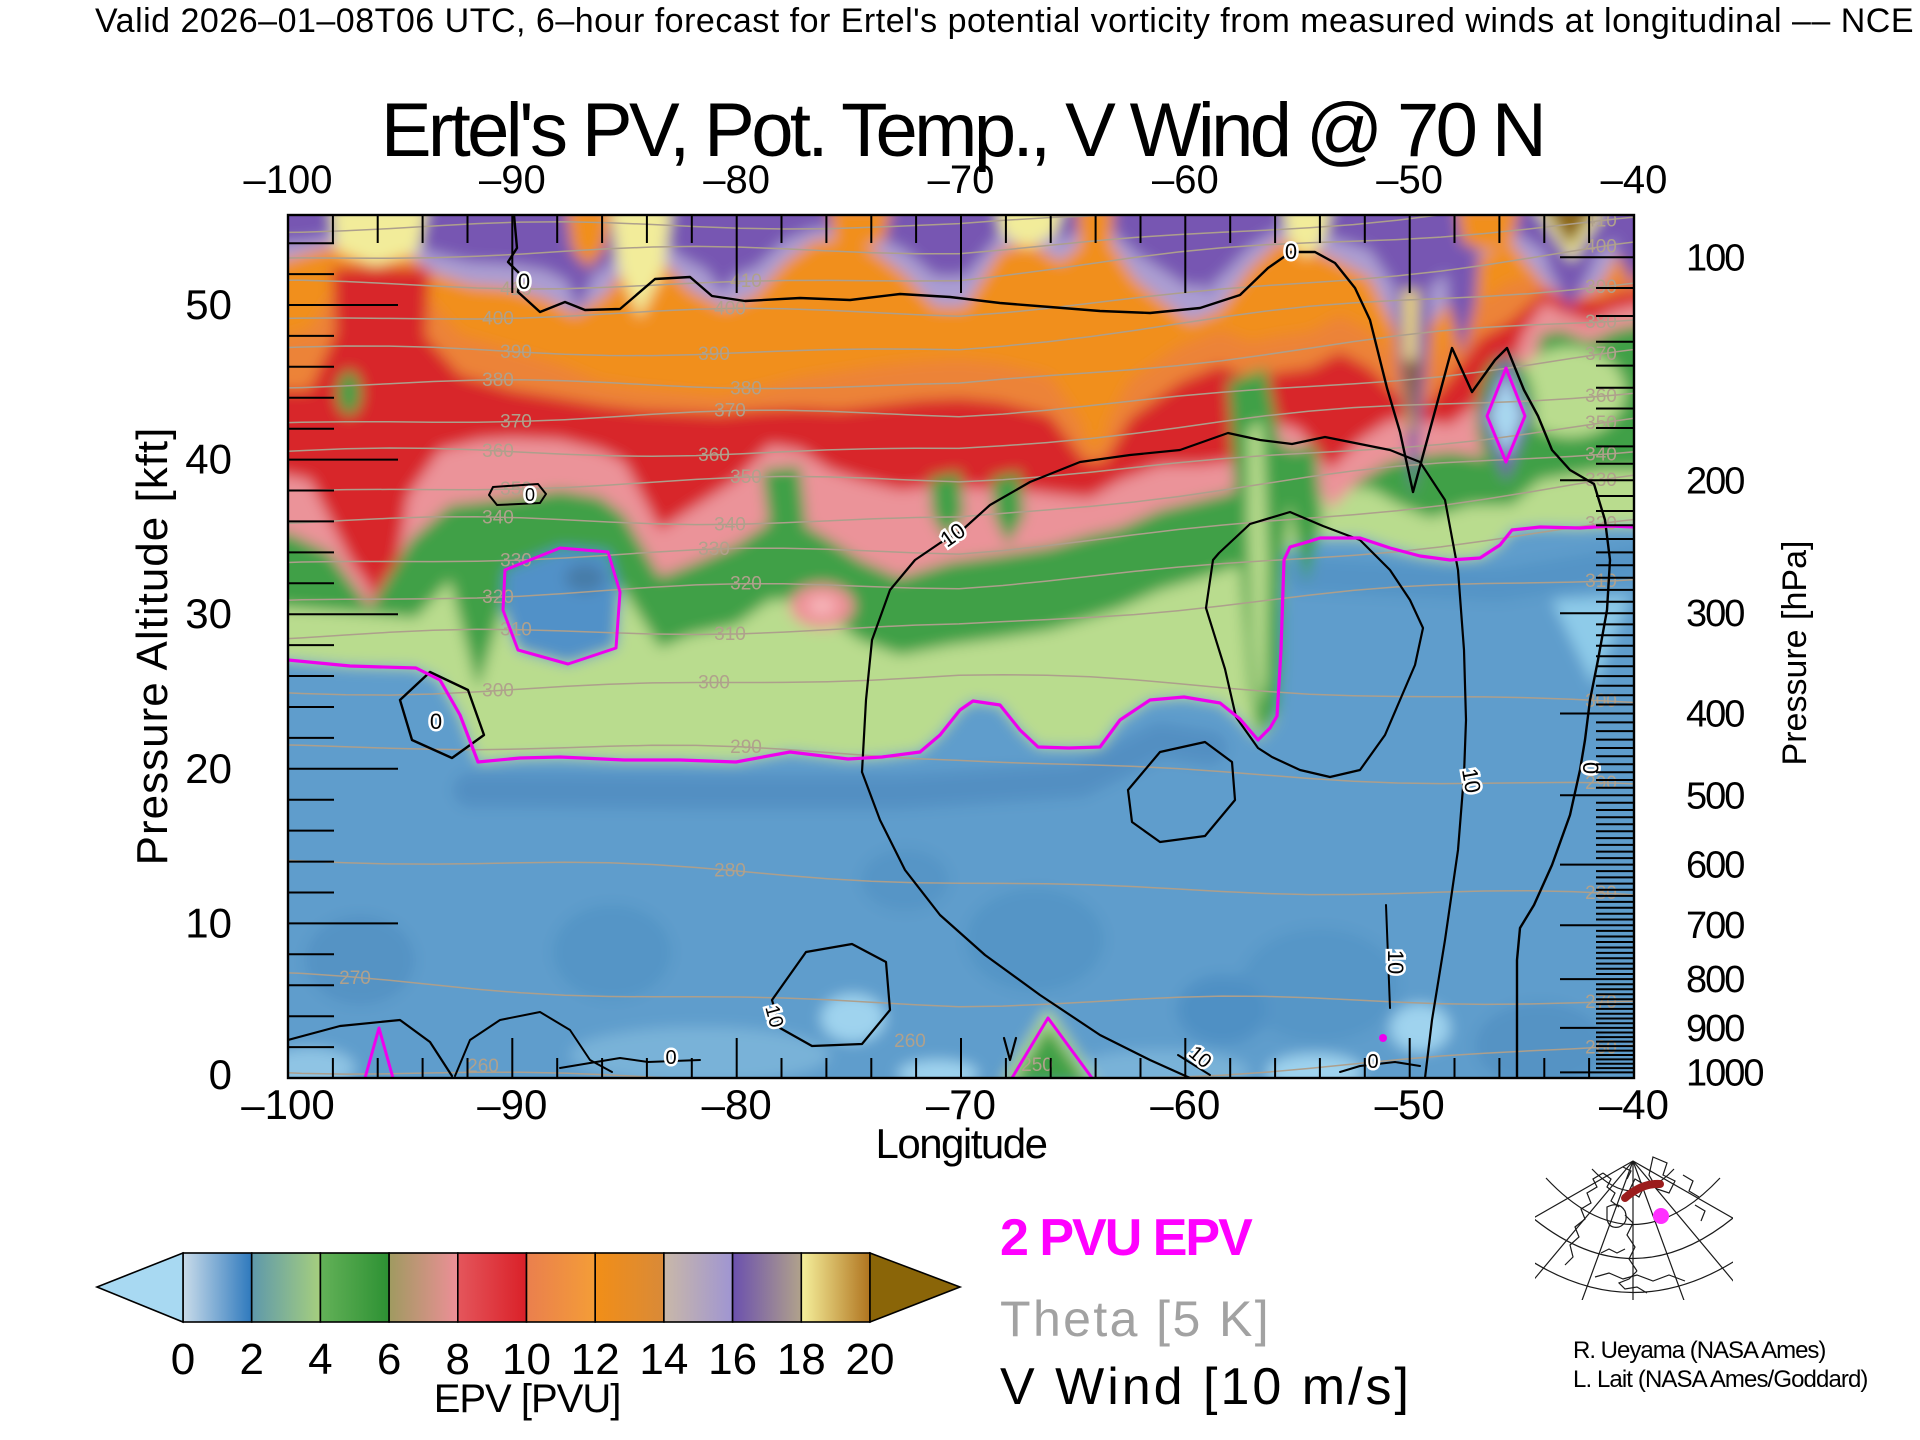 Image resolution: width=1920 pixels, height=1440 pixels. What do you see at coordinates (1715, 1029) in the screenshot?
I see `svg-text: 900` at bounding box center [1715, 1029].